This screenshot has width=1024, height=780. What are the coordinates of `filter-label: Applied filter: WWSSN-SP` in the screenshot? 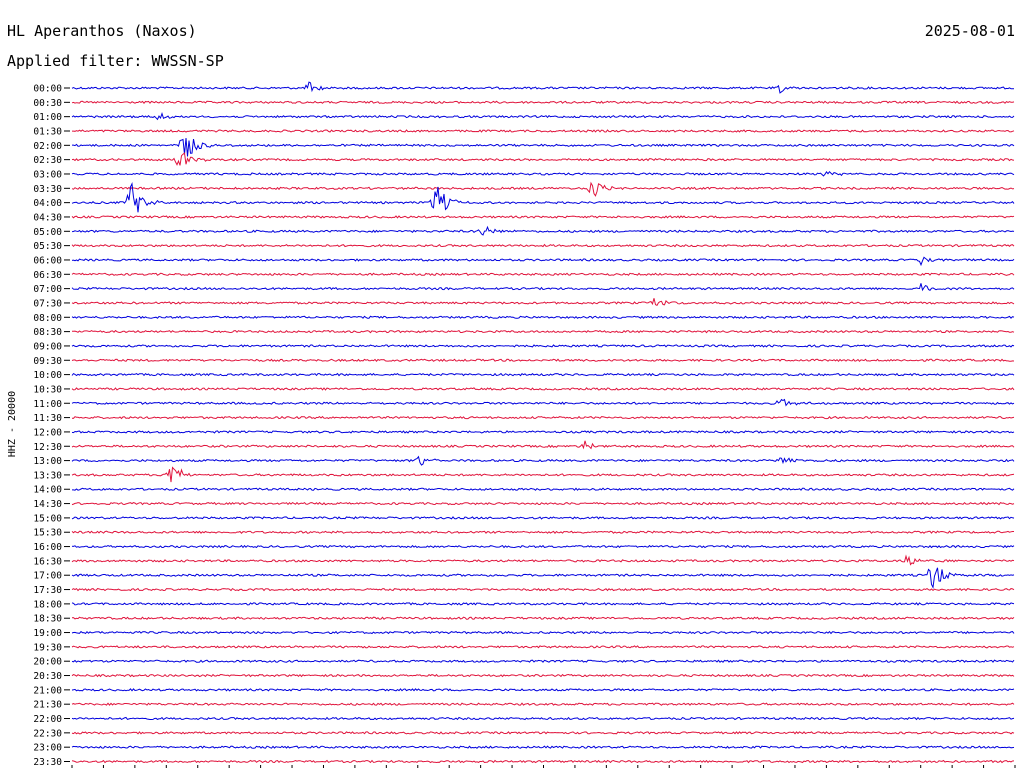 It's located at (115, 61).